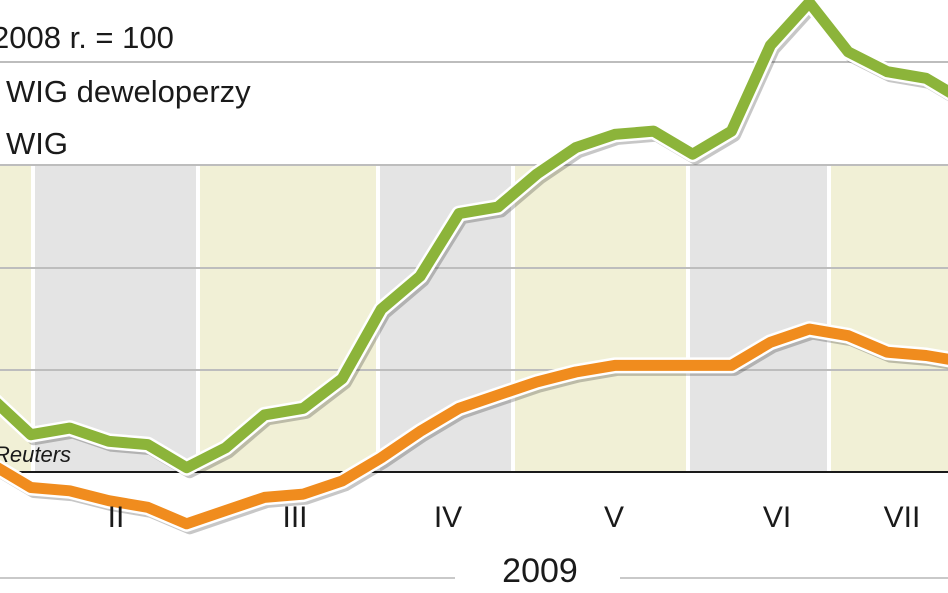 This screenshot has width=948, height=593. Describe the element at coordinates (128, 91) in the screenshot. I see `legend-label-wig-deweloperzy: WIG deweloperzy` at that location.